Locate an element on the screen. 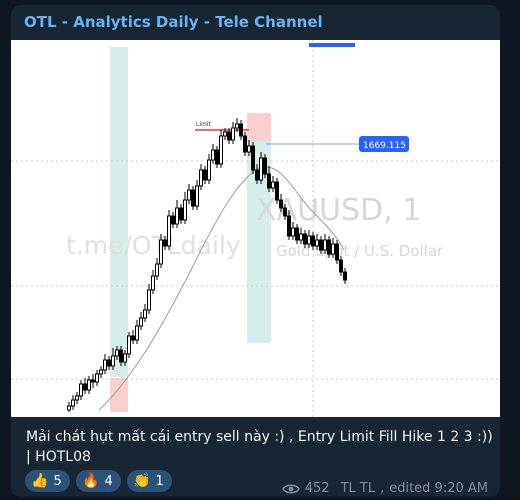  message-meta: 452 TL TL, edited 9:20 AM is located at coordinates (384, 488).